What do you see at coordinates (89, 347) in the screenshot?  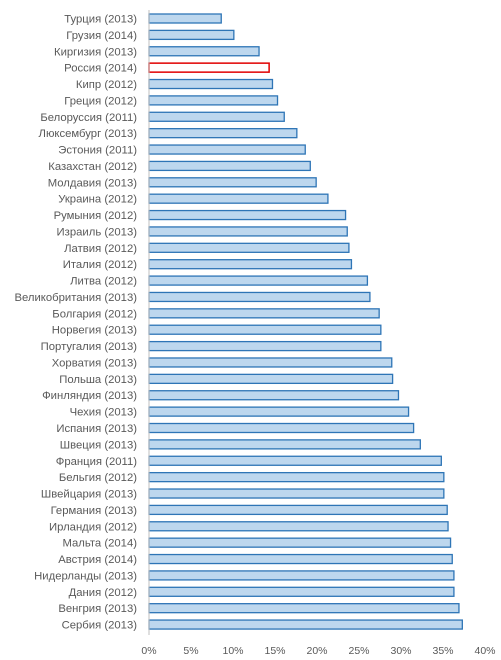 I see `category-label-20: Португалия (2013)` at bounding box center [89, 347].